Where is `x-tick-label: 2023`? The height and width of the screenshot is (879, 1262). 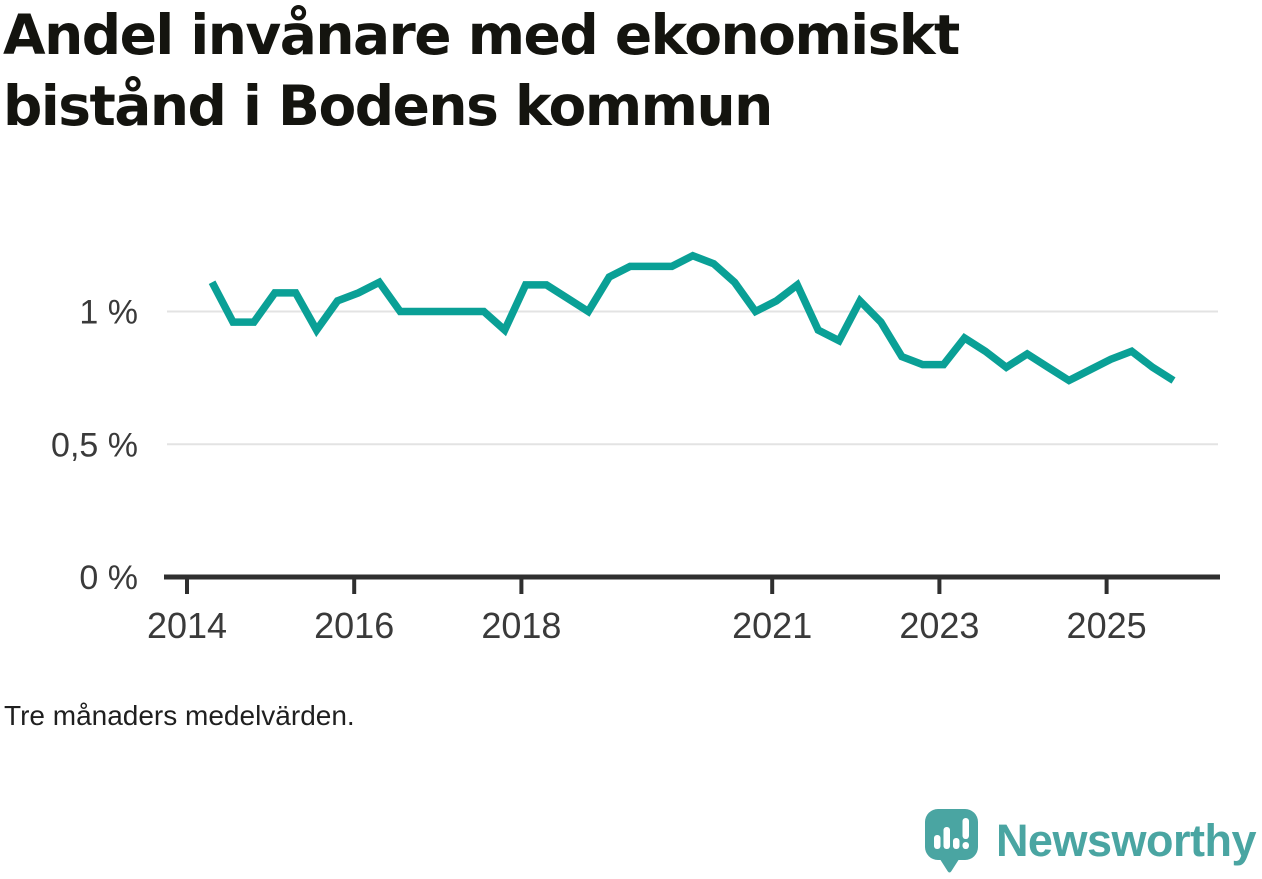
x-tick-label: 2023 is located at coordinates (939, 625).